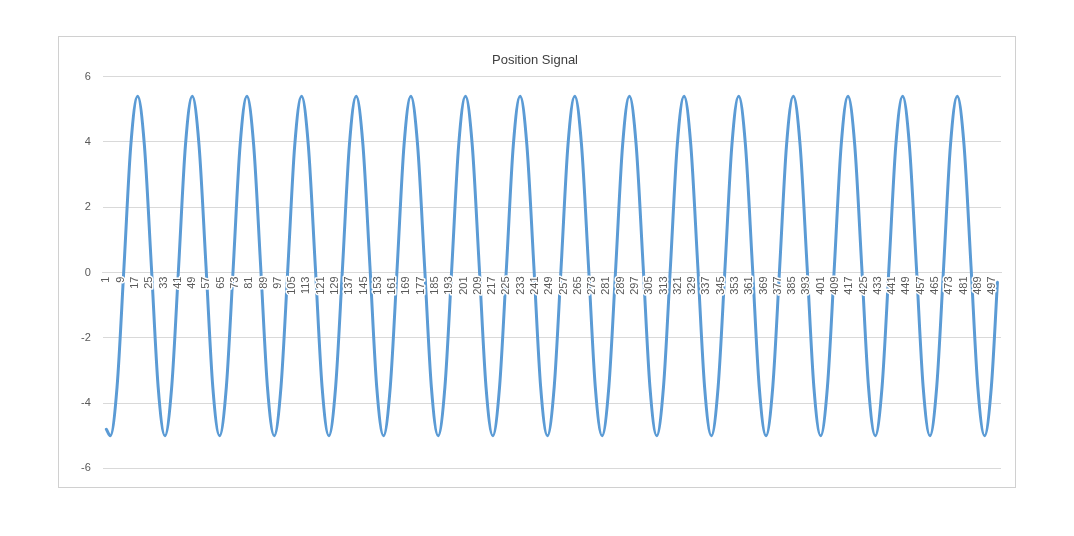 Image resolution: width=1074 pixels, height=536 pixels. What do you see at coordinates (376, 285) in the screenshot?
I see `x-tick-label: 153` at bounding box center [376, 285].